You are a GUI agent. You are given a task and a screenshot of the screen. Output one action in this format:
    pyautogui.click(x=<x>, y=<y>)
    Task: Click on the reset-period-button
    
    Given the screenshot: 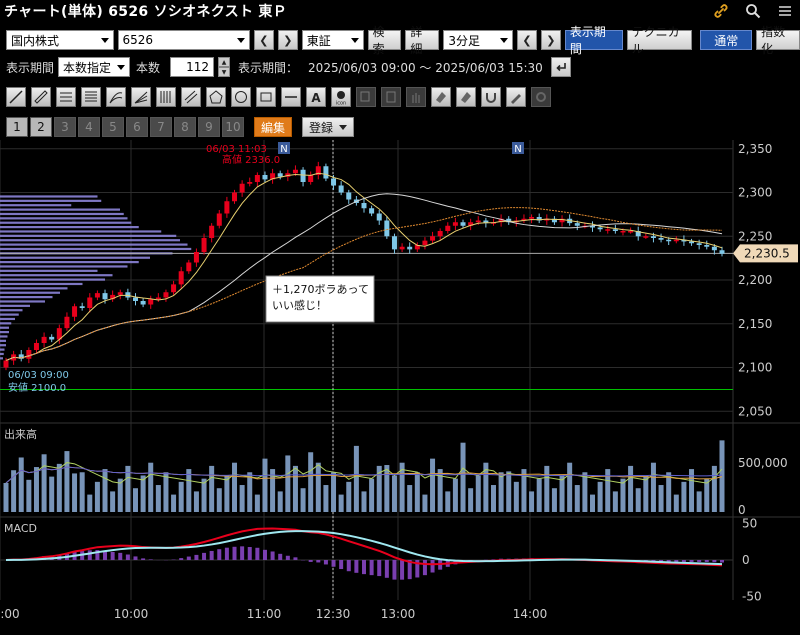 What is the action you would take?
    pyautogui.click(x=560, y=67)
    